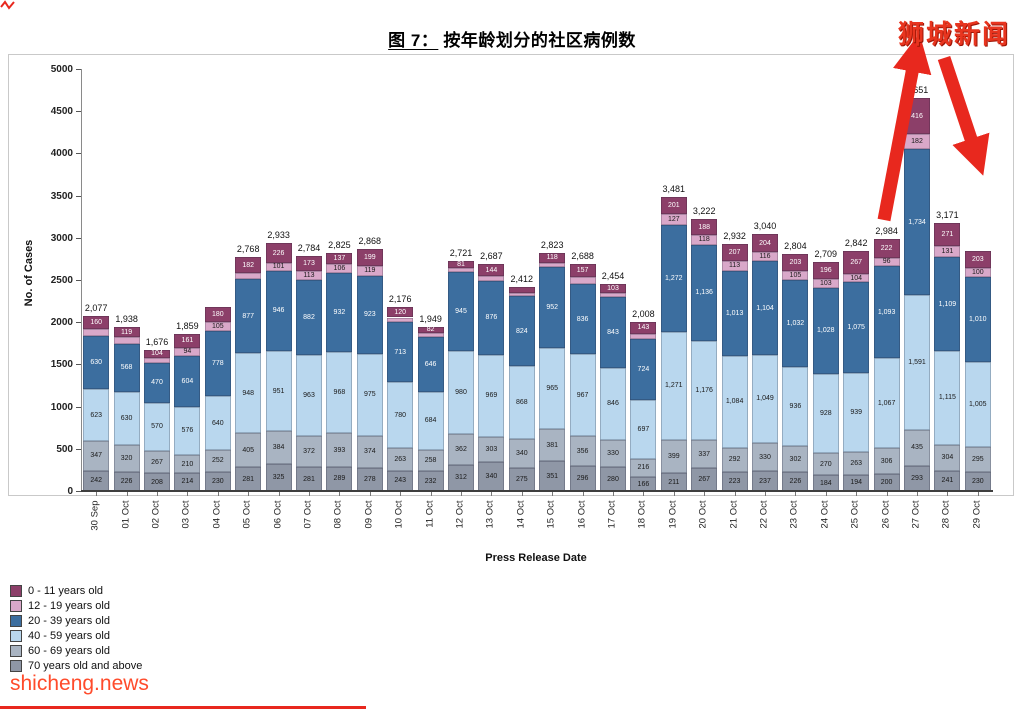 The image size is (1024, 710). Describe the element at coordinates (856, 262) in the screenshot. I see `segment-0-11: 267` at that location.